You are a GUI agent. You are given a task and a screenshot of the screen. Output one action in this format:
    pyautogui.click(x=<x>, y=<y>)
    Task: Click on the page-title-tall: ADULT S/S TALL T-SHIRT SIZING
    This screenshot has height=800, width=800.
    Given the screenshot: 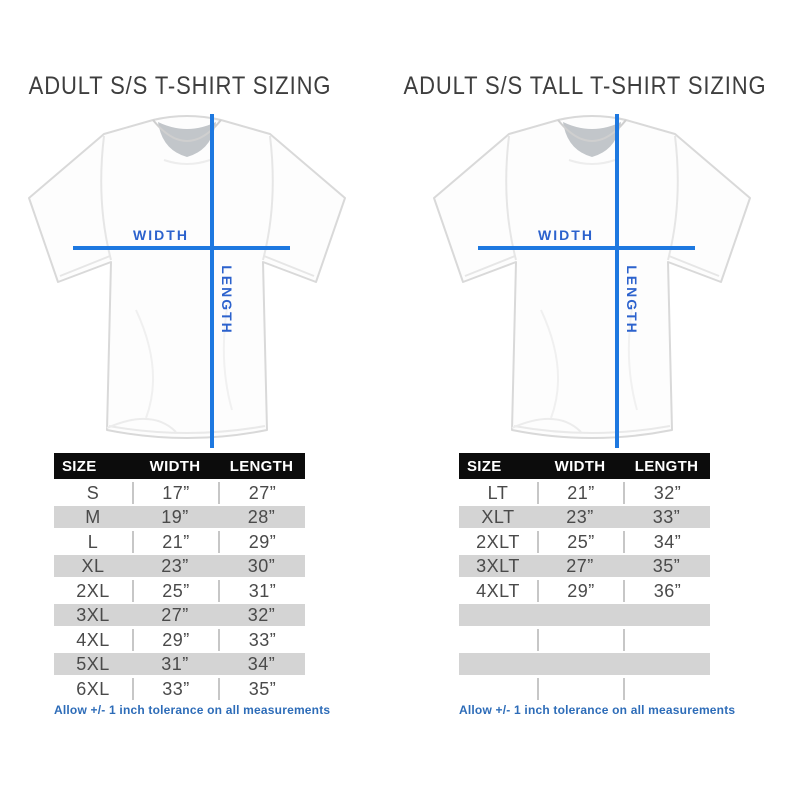 What is the action you would take?
    pyautogui.click(x=585, y=86)
    